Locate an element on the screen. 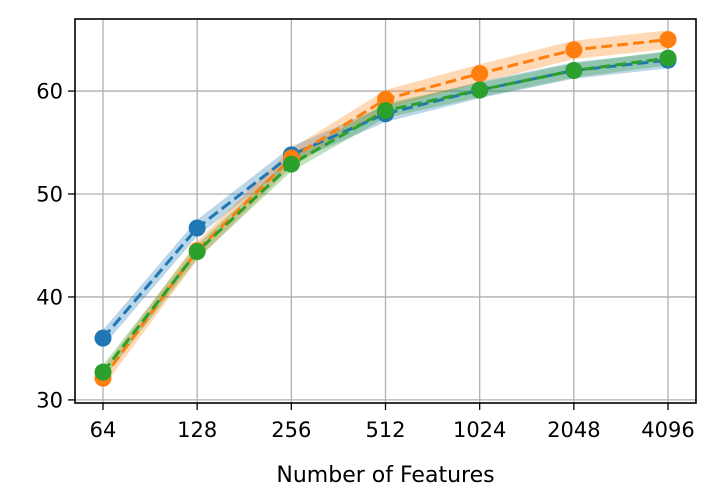 The width and height of the screenshot is (721, 490). y-tick-label: 60 is located at coordinates (49, 92).